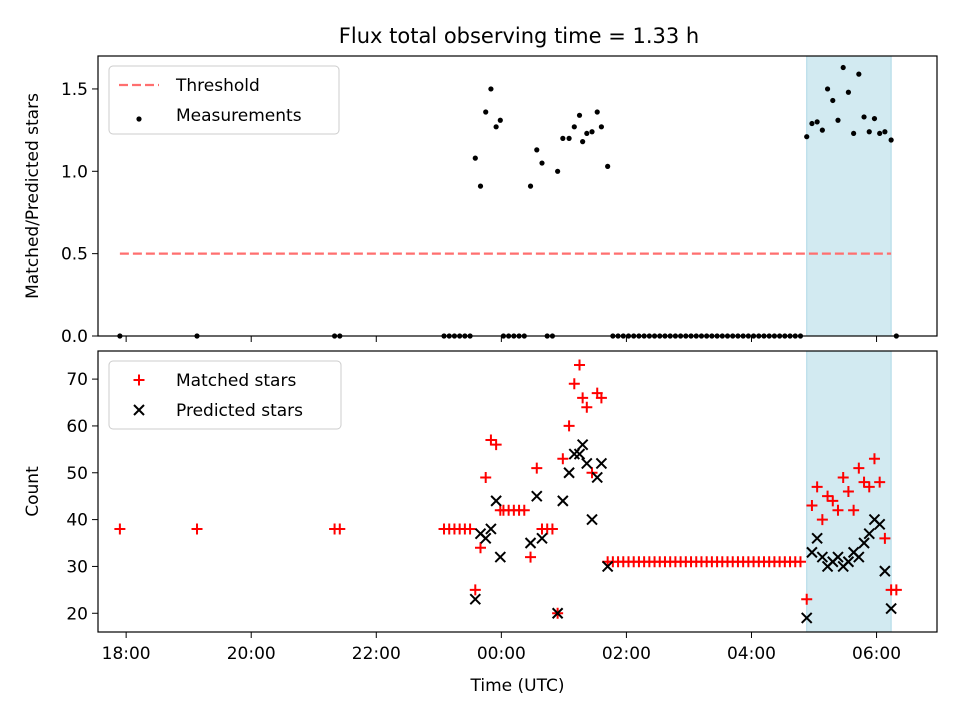  Describe the element at coordinates (626, 654) in the screenshot. I see `x-tick-label: 02:00` at that location.